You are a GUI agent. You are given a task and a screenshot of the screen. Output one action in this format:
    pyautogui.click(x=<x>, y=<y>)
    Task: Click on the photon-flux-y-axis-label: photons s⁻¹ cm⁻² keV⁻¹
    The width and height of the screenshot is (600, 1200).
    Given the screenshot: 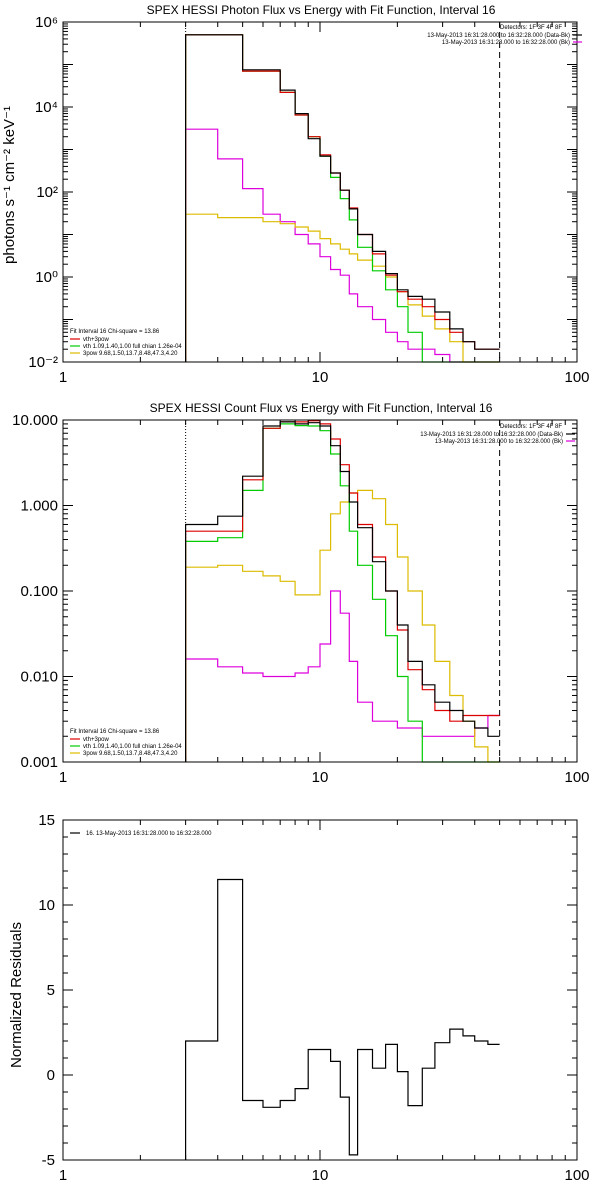 What is the action you would take?
    pyautogui.click(x=9, y=185)
    